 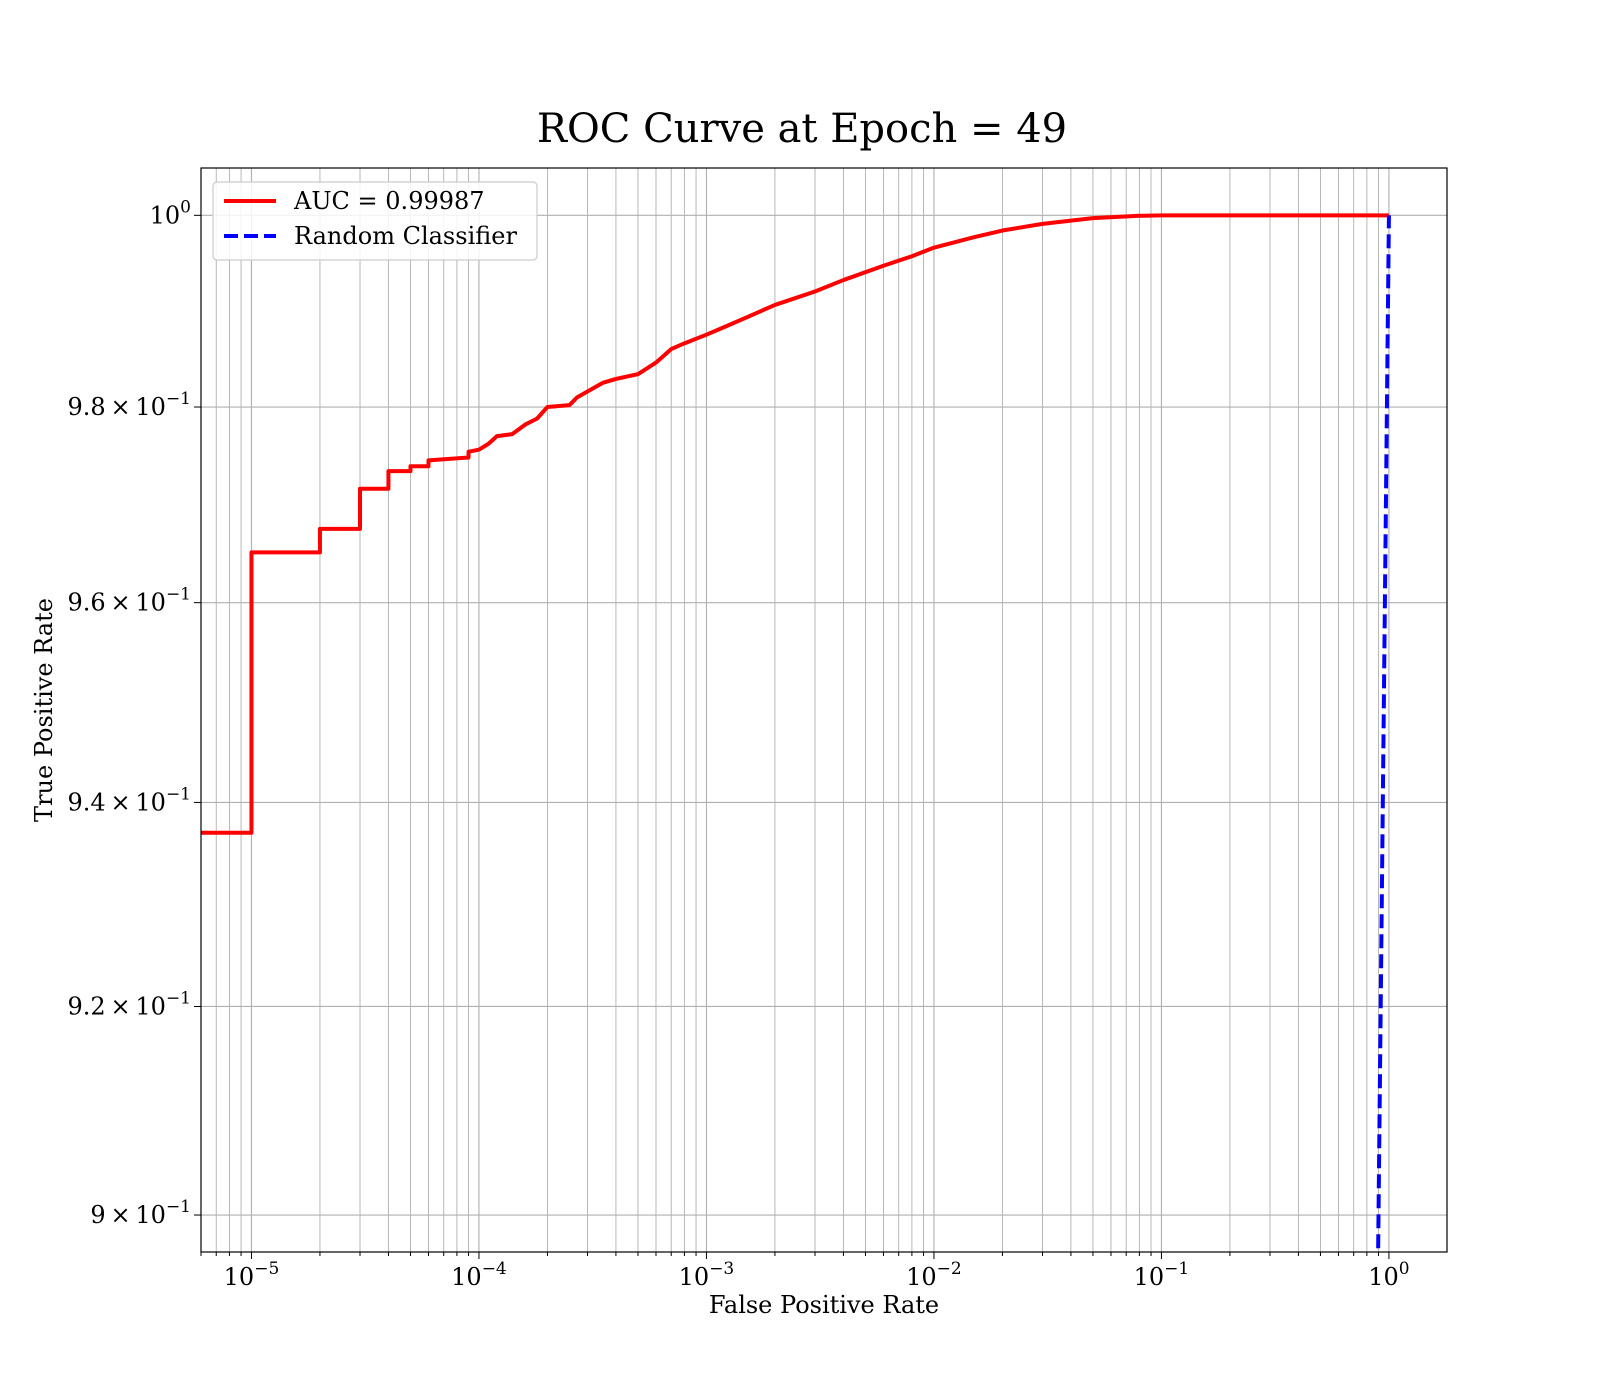 I want to click on x-tick-label: 10⁻², so click(x=934, y=1275).